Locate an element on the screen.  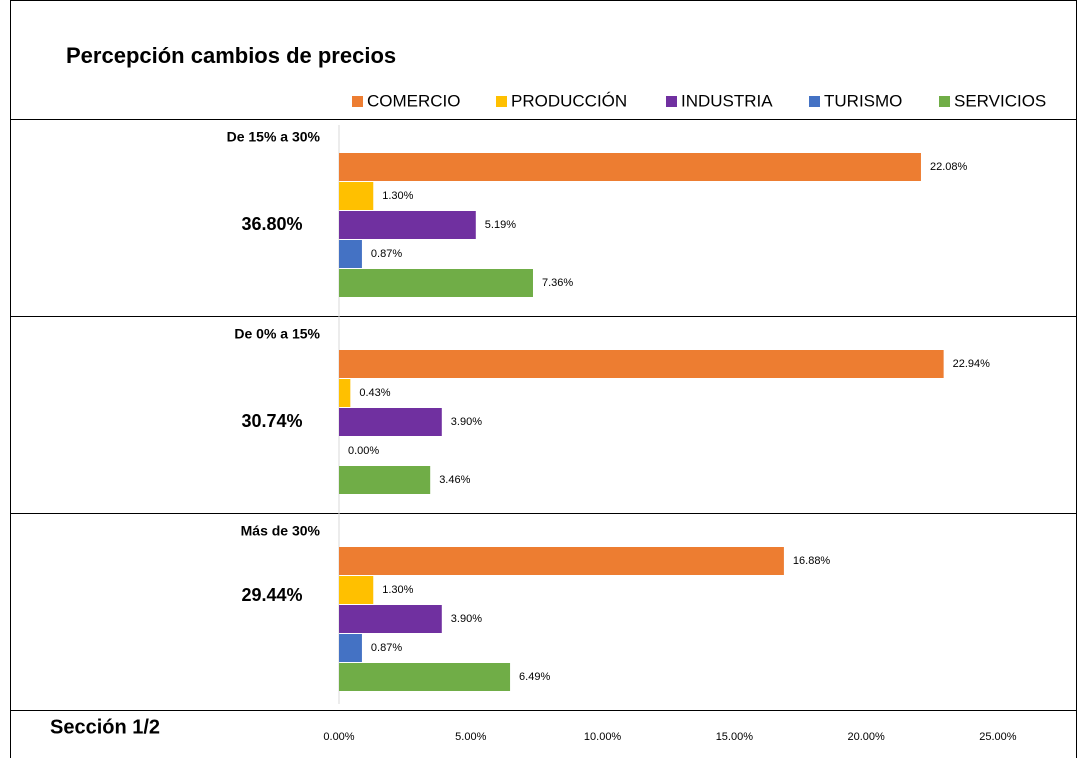
value-label: 7.36% is located at coordinates (557, 283).